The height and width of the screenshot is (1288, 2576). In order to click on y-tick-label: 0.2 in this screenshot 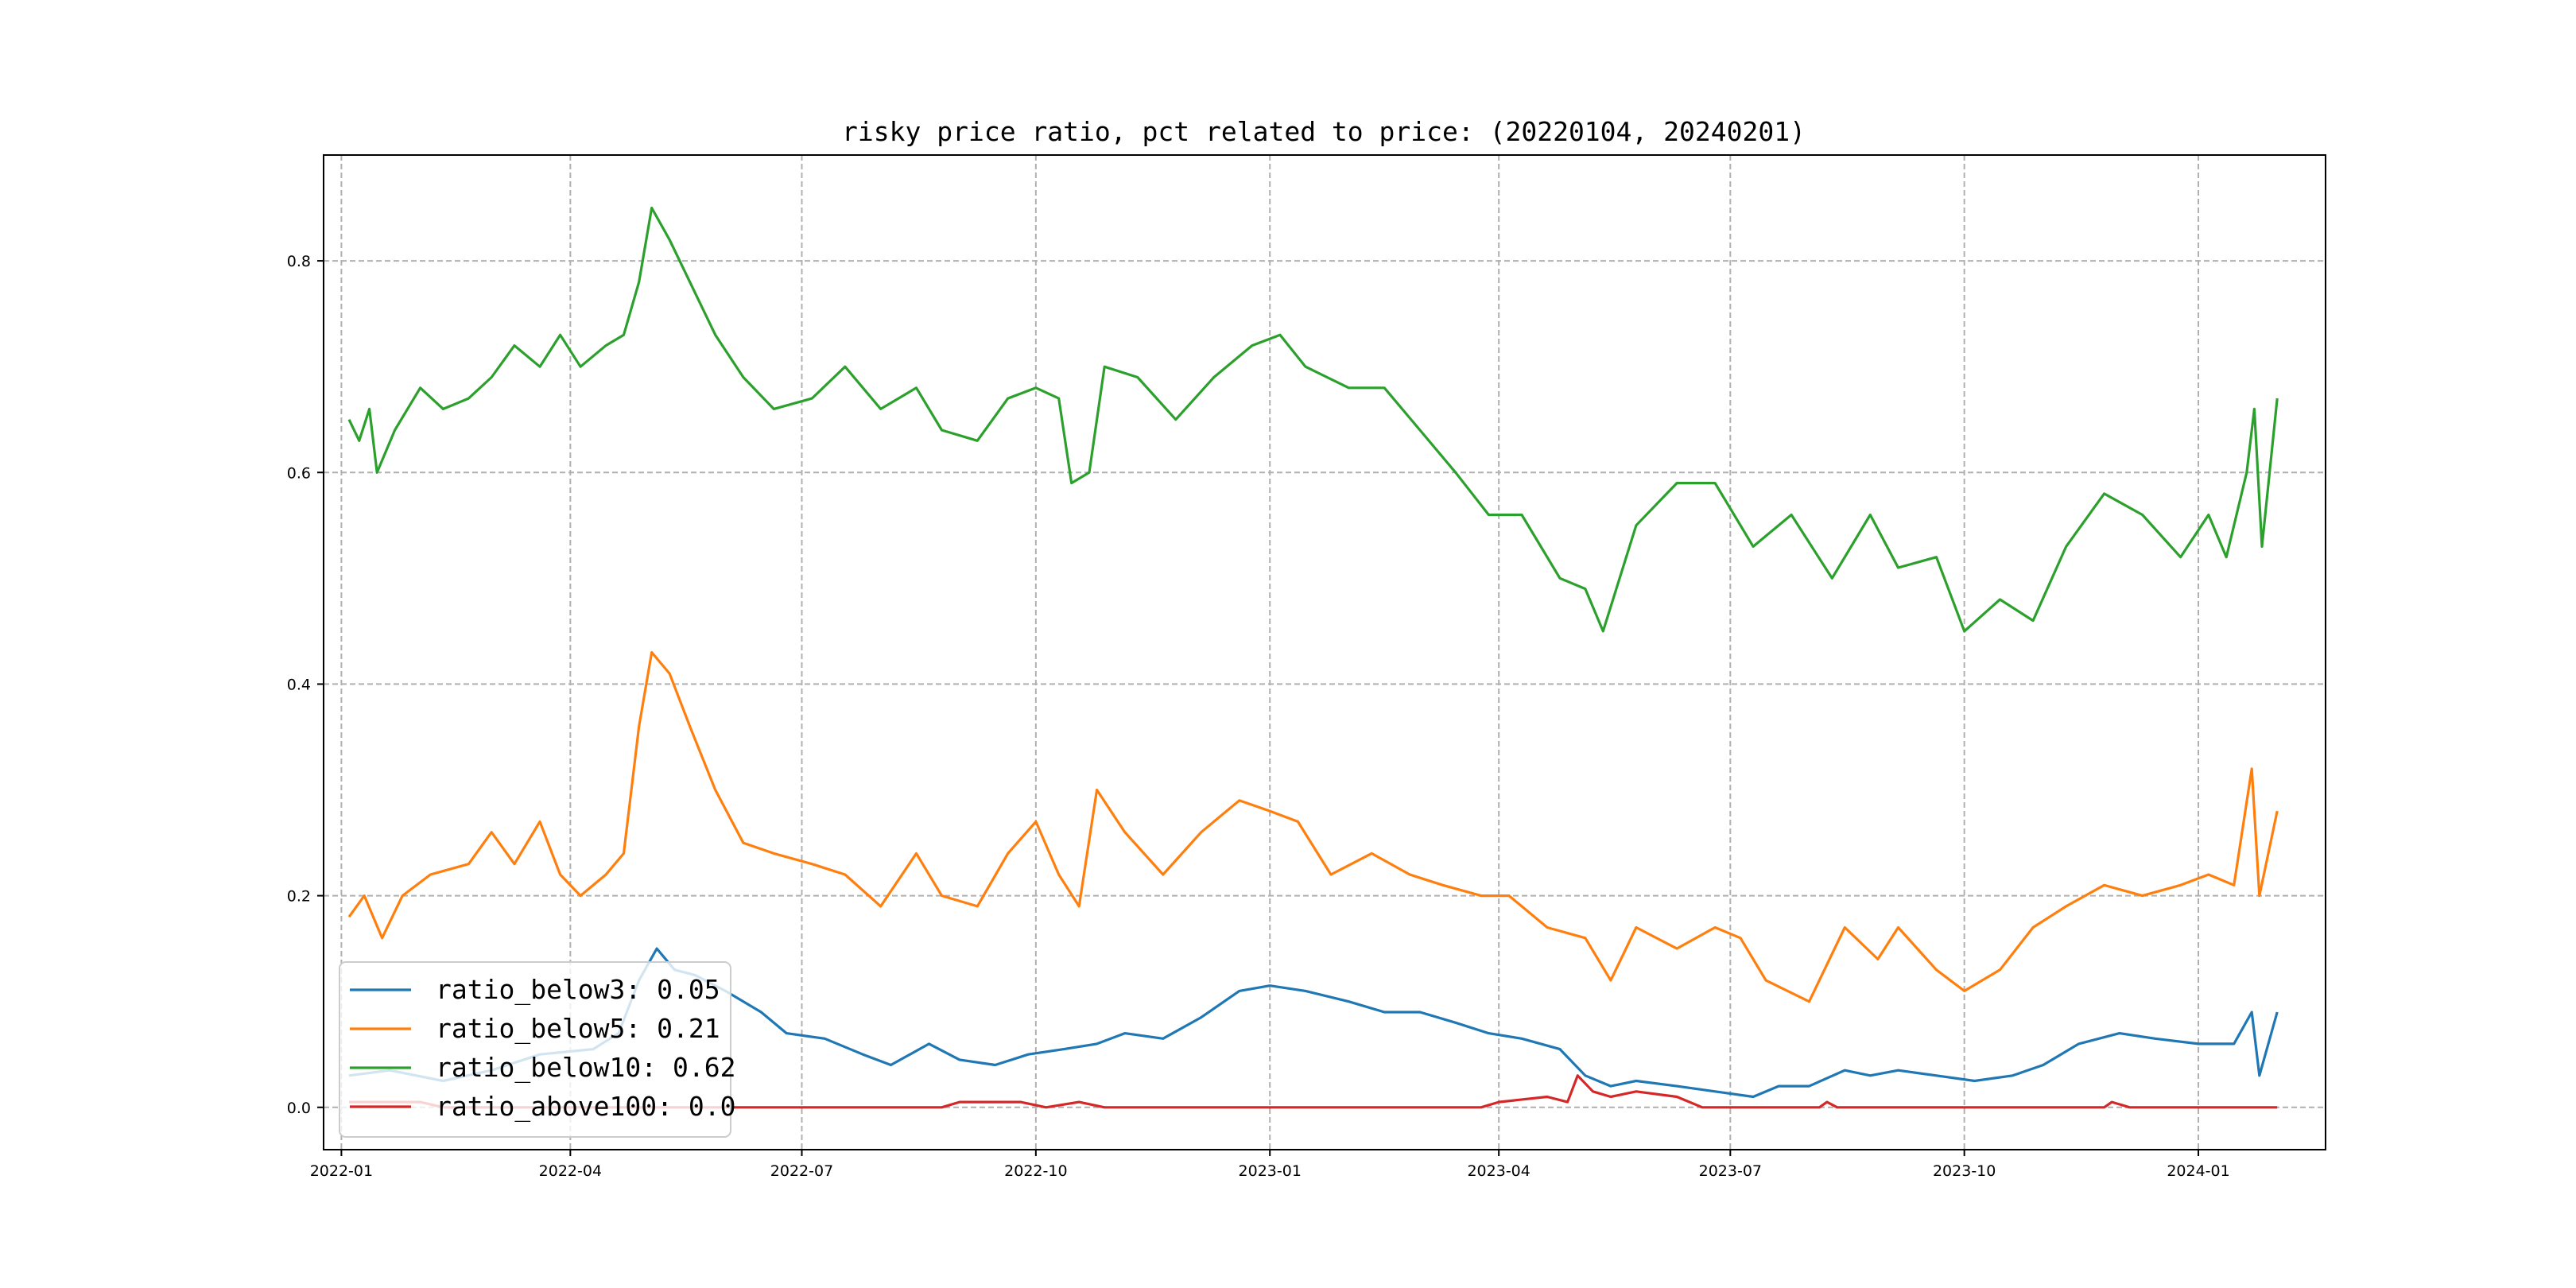, I will do `click(299, 897)`.